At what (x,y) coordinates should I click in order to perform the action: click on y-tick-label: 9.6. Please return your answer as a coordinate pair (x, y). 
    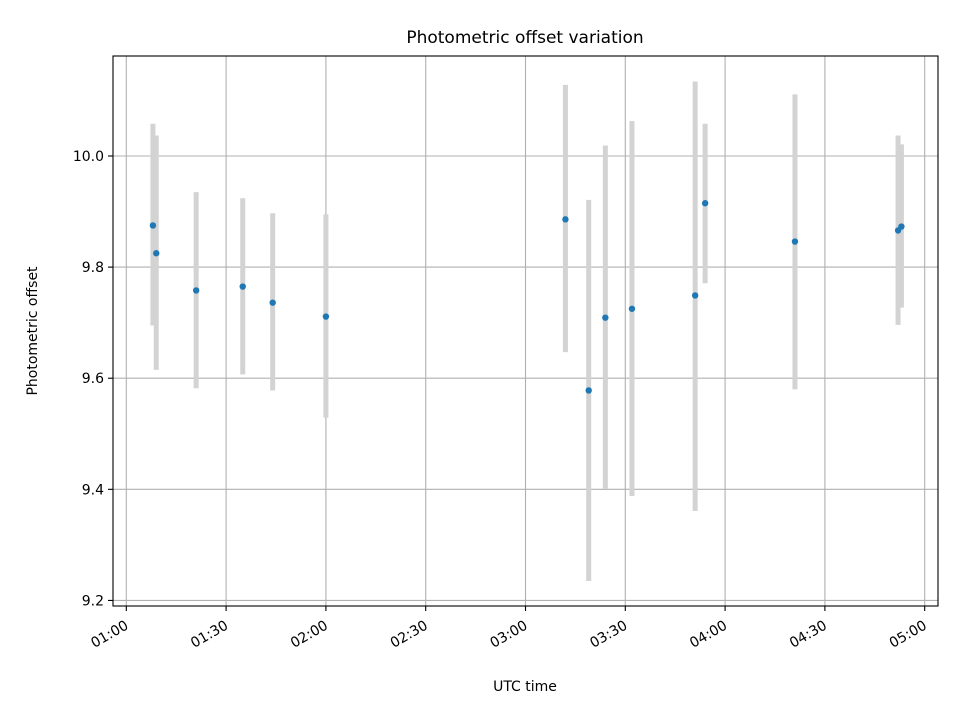
    Looking at the image, I should click on (93, 379).